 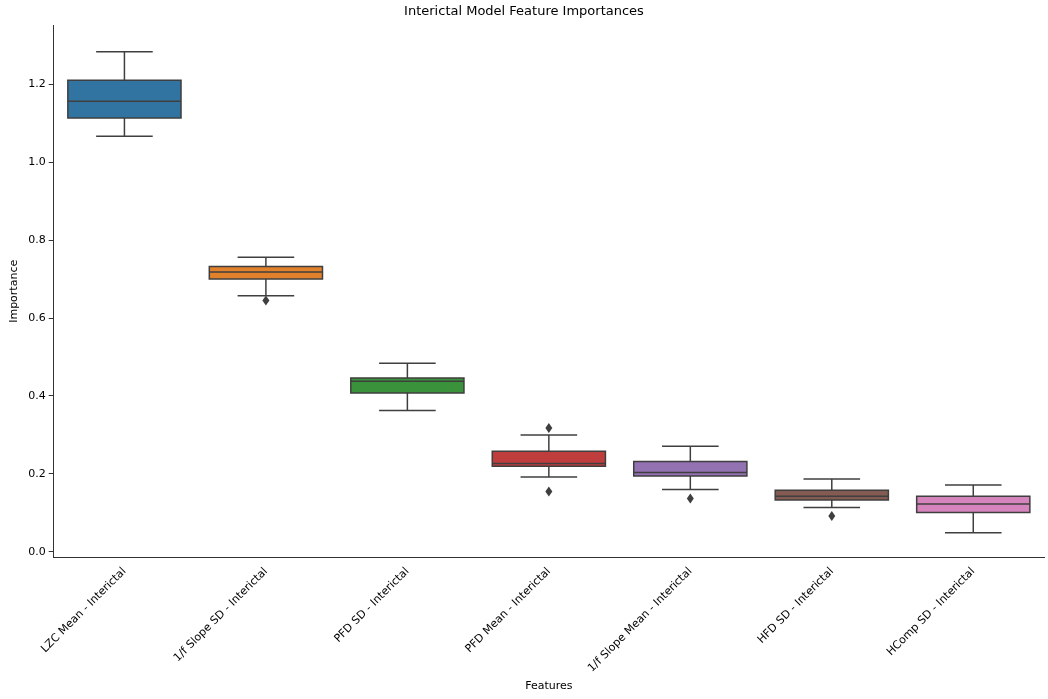 I want to click on y-axis-title: Importance, so click(x=14, y=291).